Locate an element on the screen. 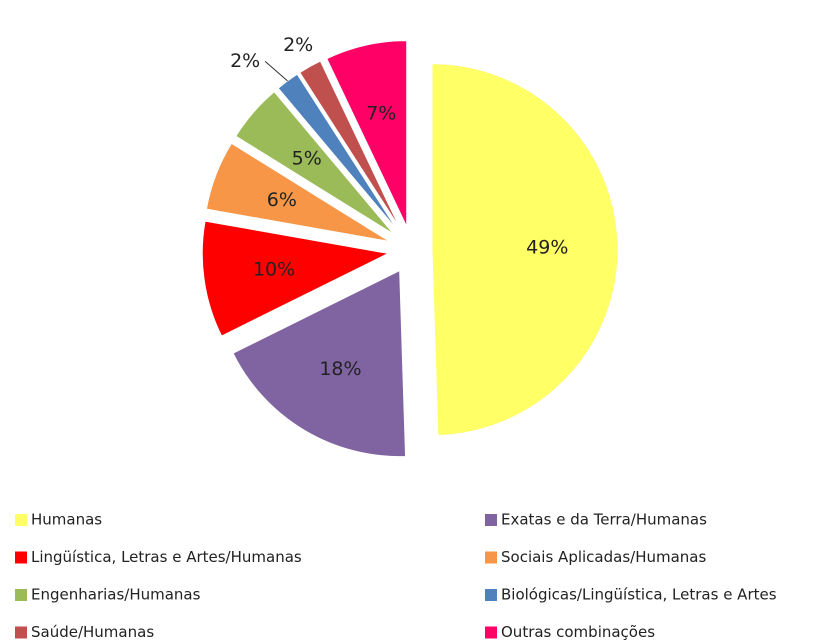 Image resolution: width=823 pixels, height=644 pixels. data-label: 18% is located at coordinates (340, 369).